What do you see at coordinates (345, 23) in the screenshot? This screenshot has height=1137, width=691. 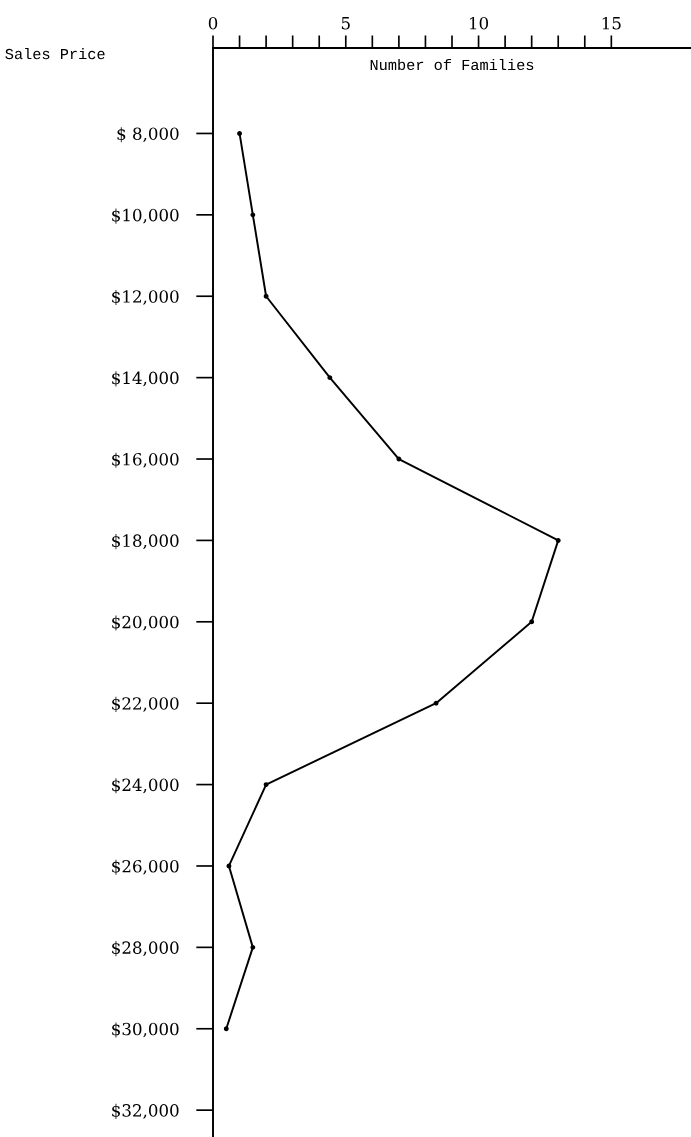 I see `x-tick-label: 5` at bounding box center [345, 23].